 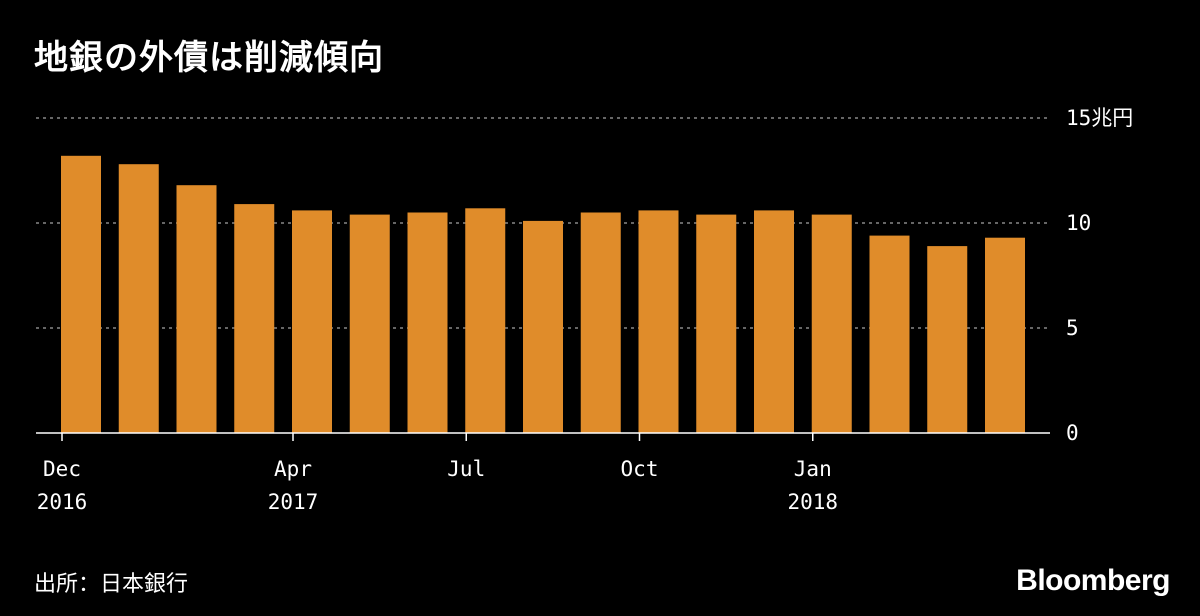 What do you see at coordinates (1099, 118) in the screenshot?
I see `y-tick-label: 15兆円` at bounding box center [1099, 118].